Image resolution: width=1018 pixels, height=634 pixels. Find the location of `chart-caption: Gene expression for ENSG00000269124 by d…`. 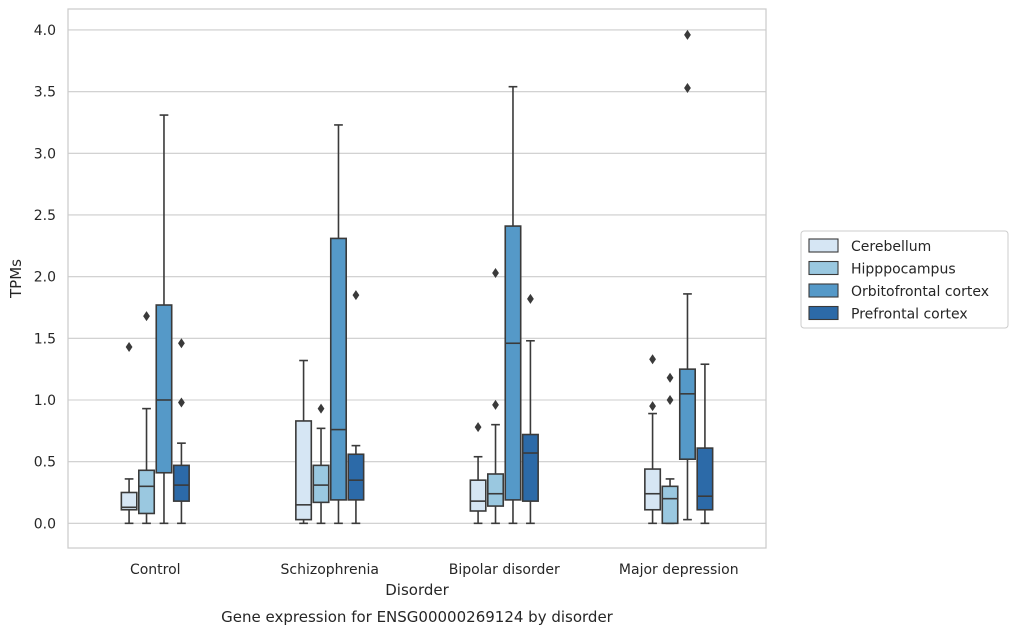

chart-caption: Gene expression for ENSG00000269124 by d… is located at coordinates (417, 617).